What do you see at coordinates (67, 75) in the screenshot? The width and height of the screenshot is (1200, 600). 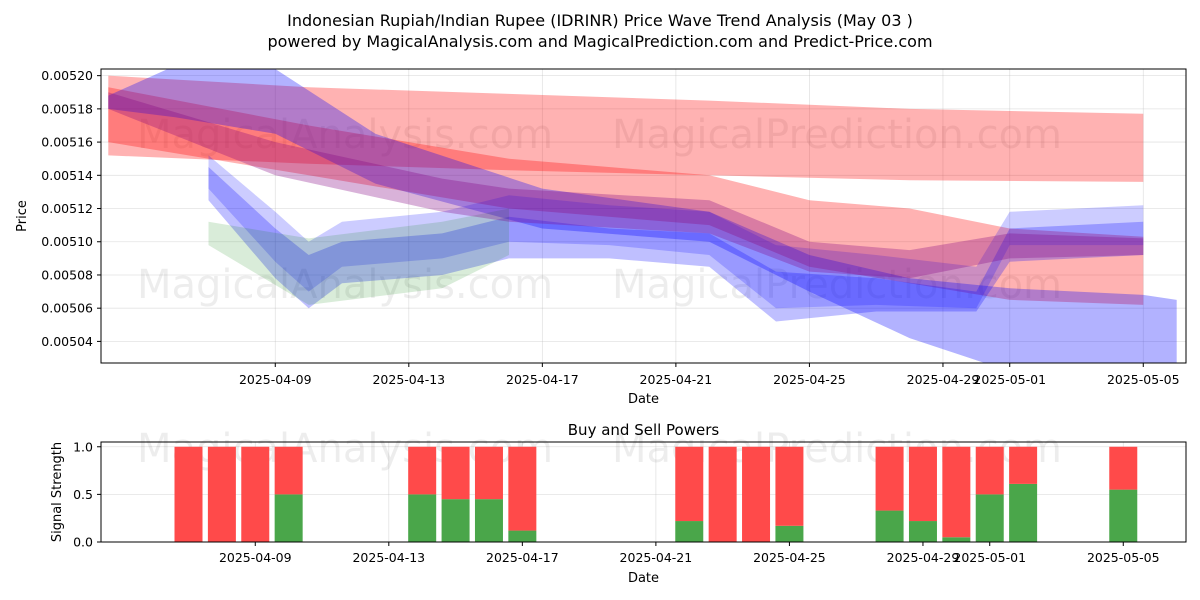 I see `y-tick-label: 0.00520` at bounding box center [67, 75].